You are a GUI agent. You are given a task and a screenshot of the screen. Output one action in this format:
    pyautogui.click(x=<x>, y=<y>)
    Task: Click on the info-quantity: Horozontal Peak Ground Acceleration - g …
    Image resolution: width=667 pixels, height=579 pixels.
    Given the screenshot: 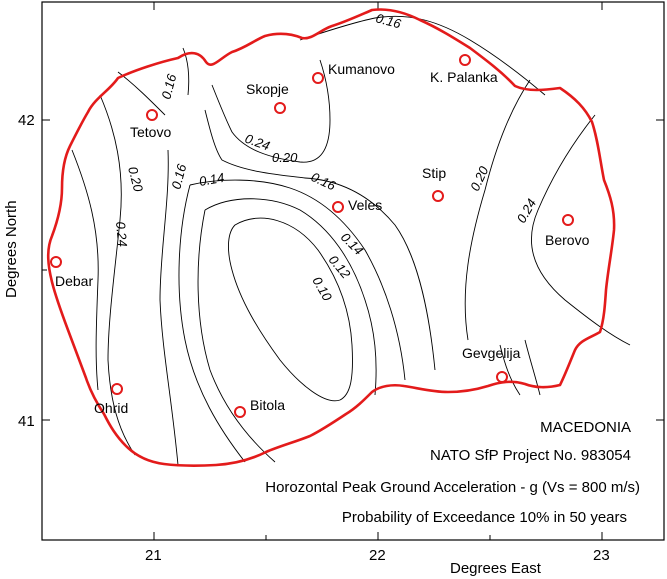 What is the action you would take?
    pyautogui.click(x=452, y=487)
    